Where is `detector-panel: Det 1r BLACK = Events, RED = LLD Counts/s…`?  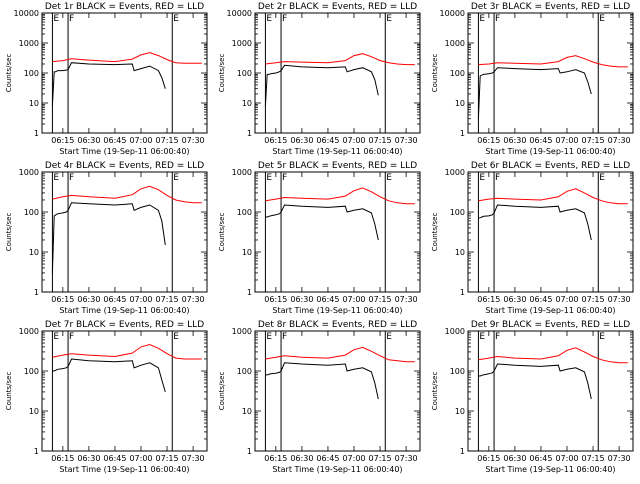
detector-panel: Det 1r BLACK = Events, RED = LLD Counts/s… is located at coordinates (106, 79).